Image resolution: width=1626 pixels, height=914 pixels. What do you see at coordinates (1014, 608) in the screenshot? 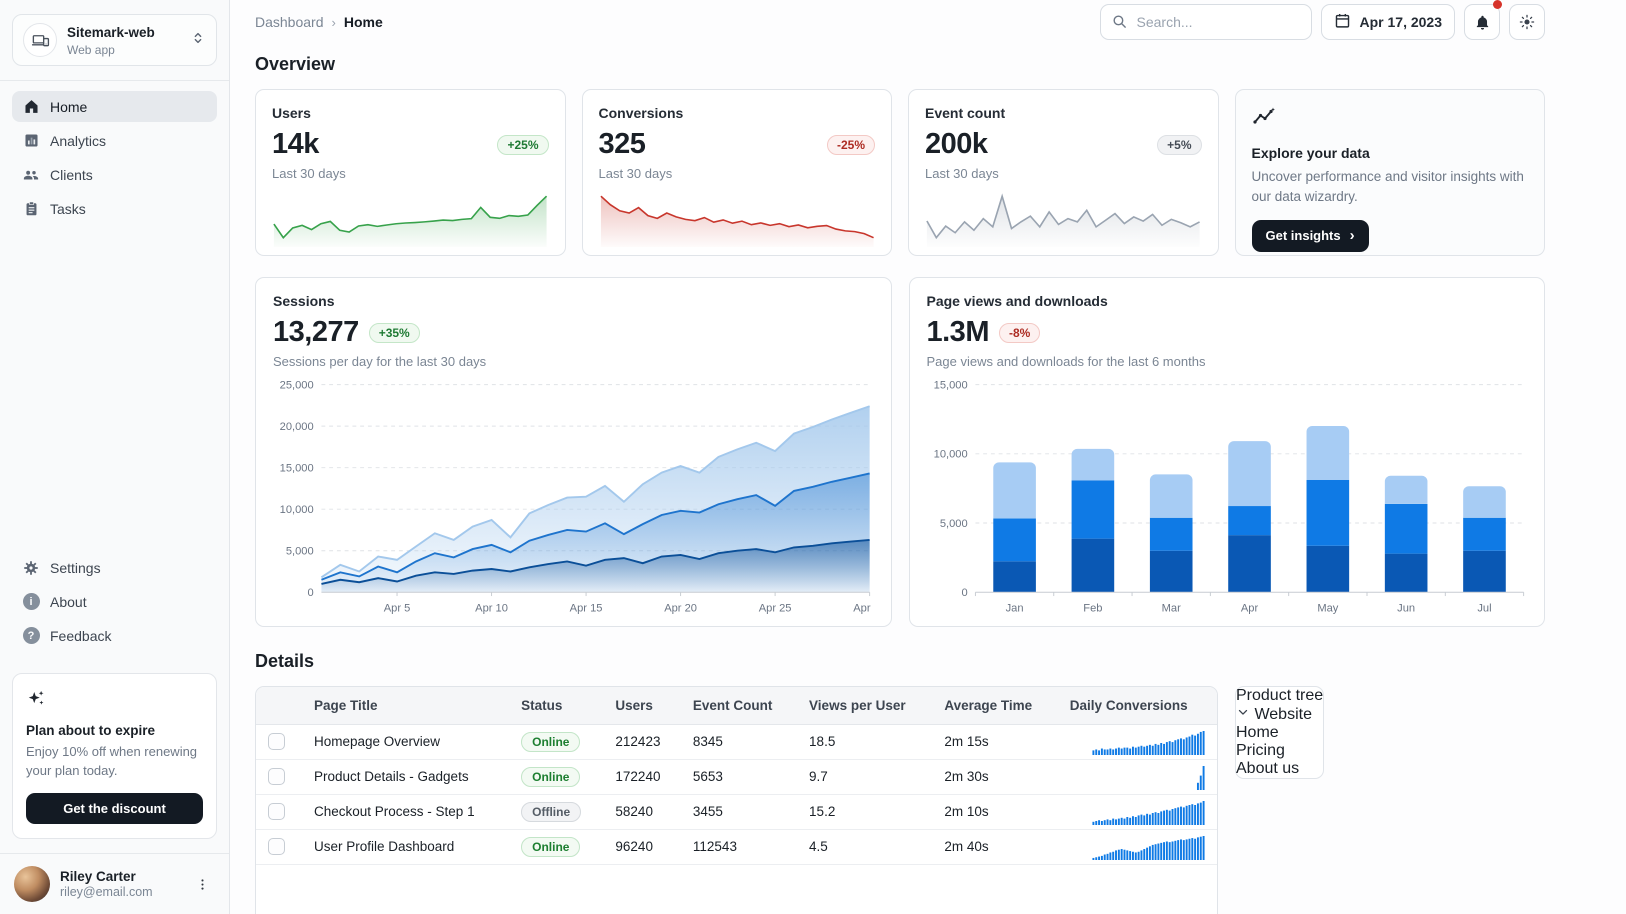
I see `svg-text: Jan` at bounding box center [1014, 608].